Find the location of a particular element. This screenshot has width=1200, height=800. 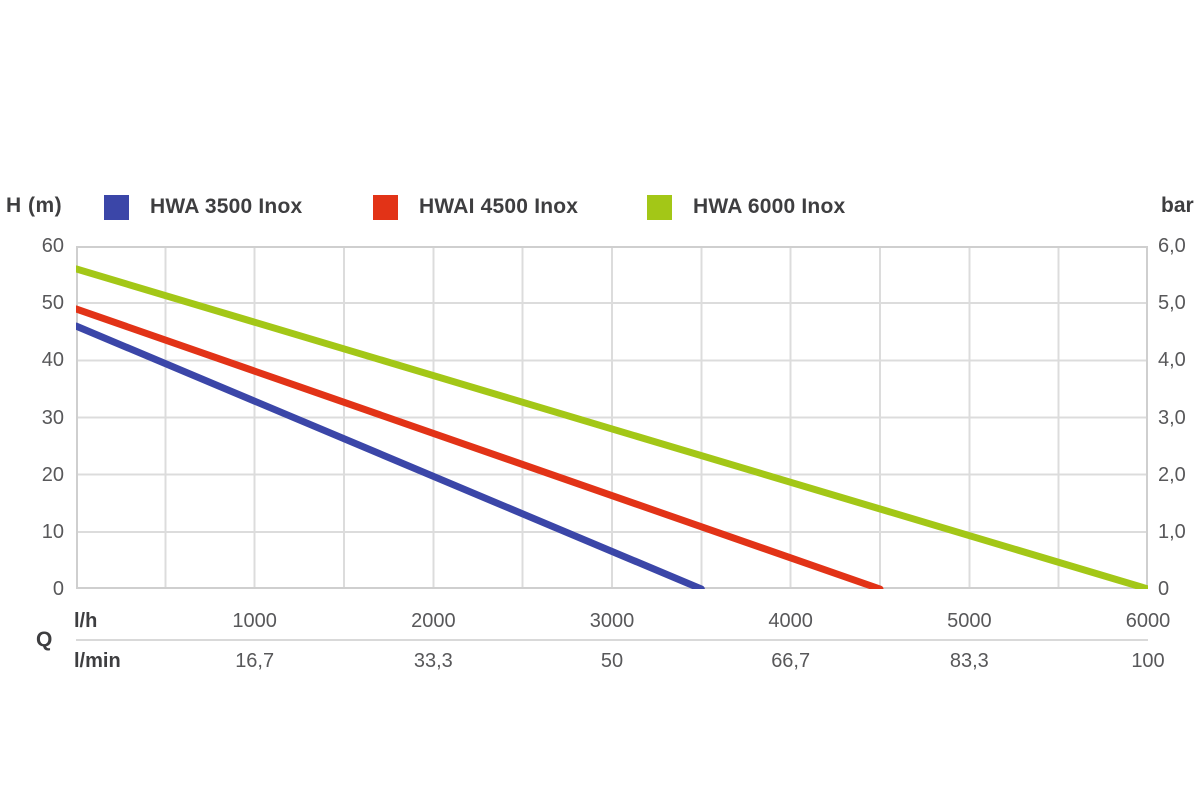

x-tick-label-lmin: 100 is located at coordinates (1148, 661).